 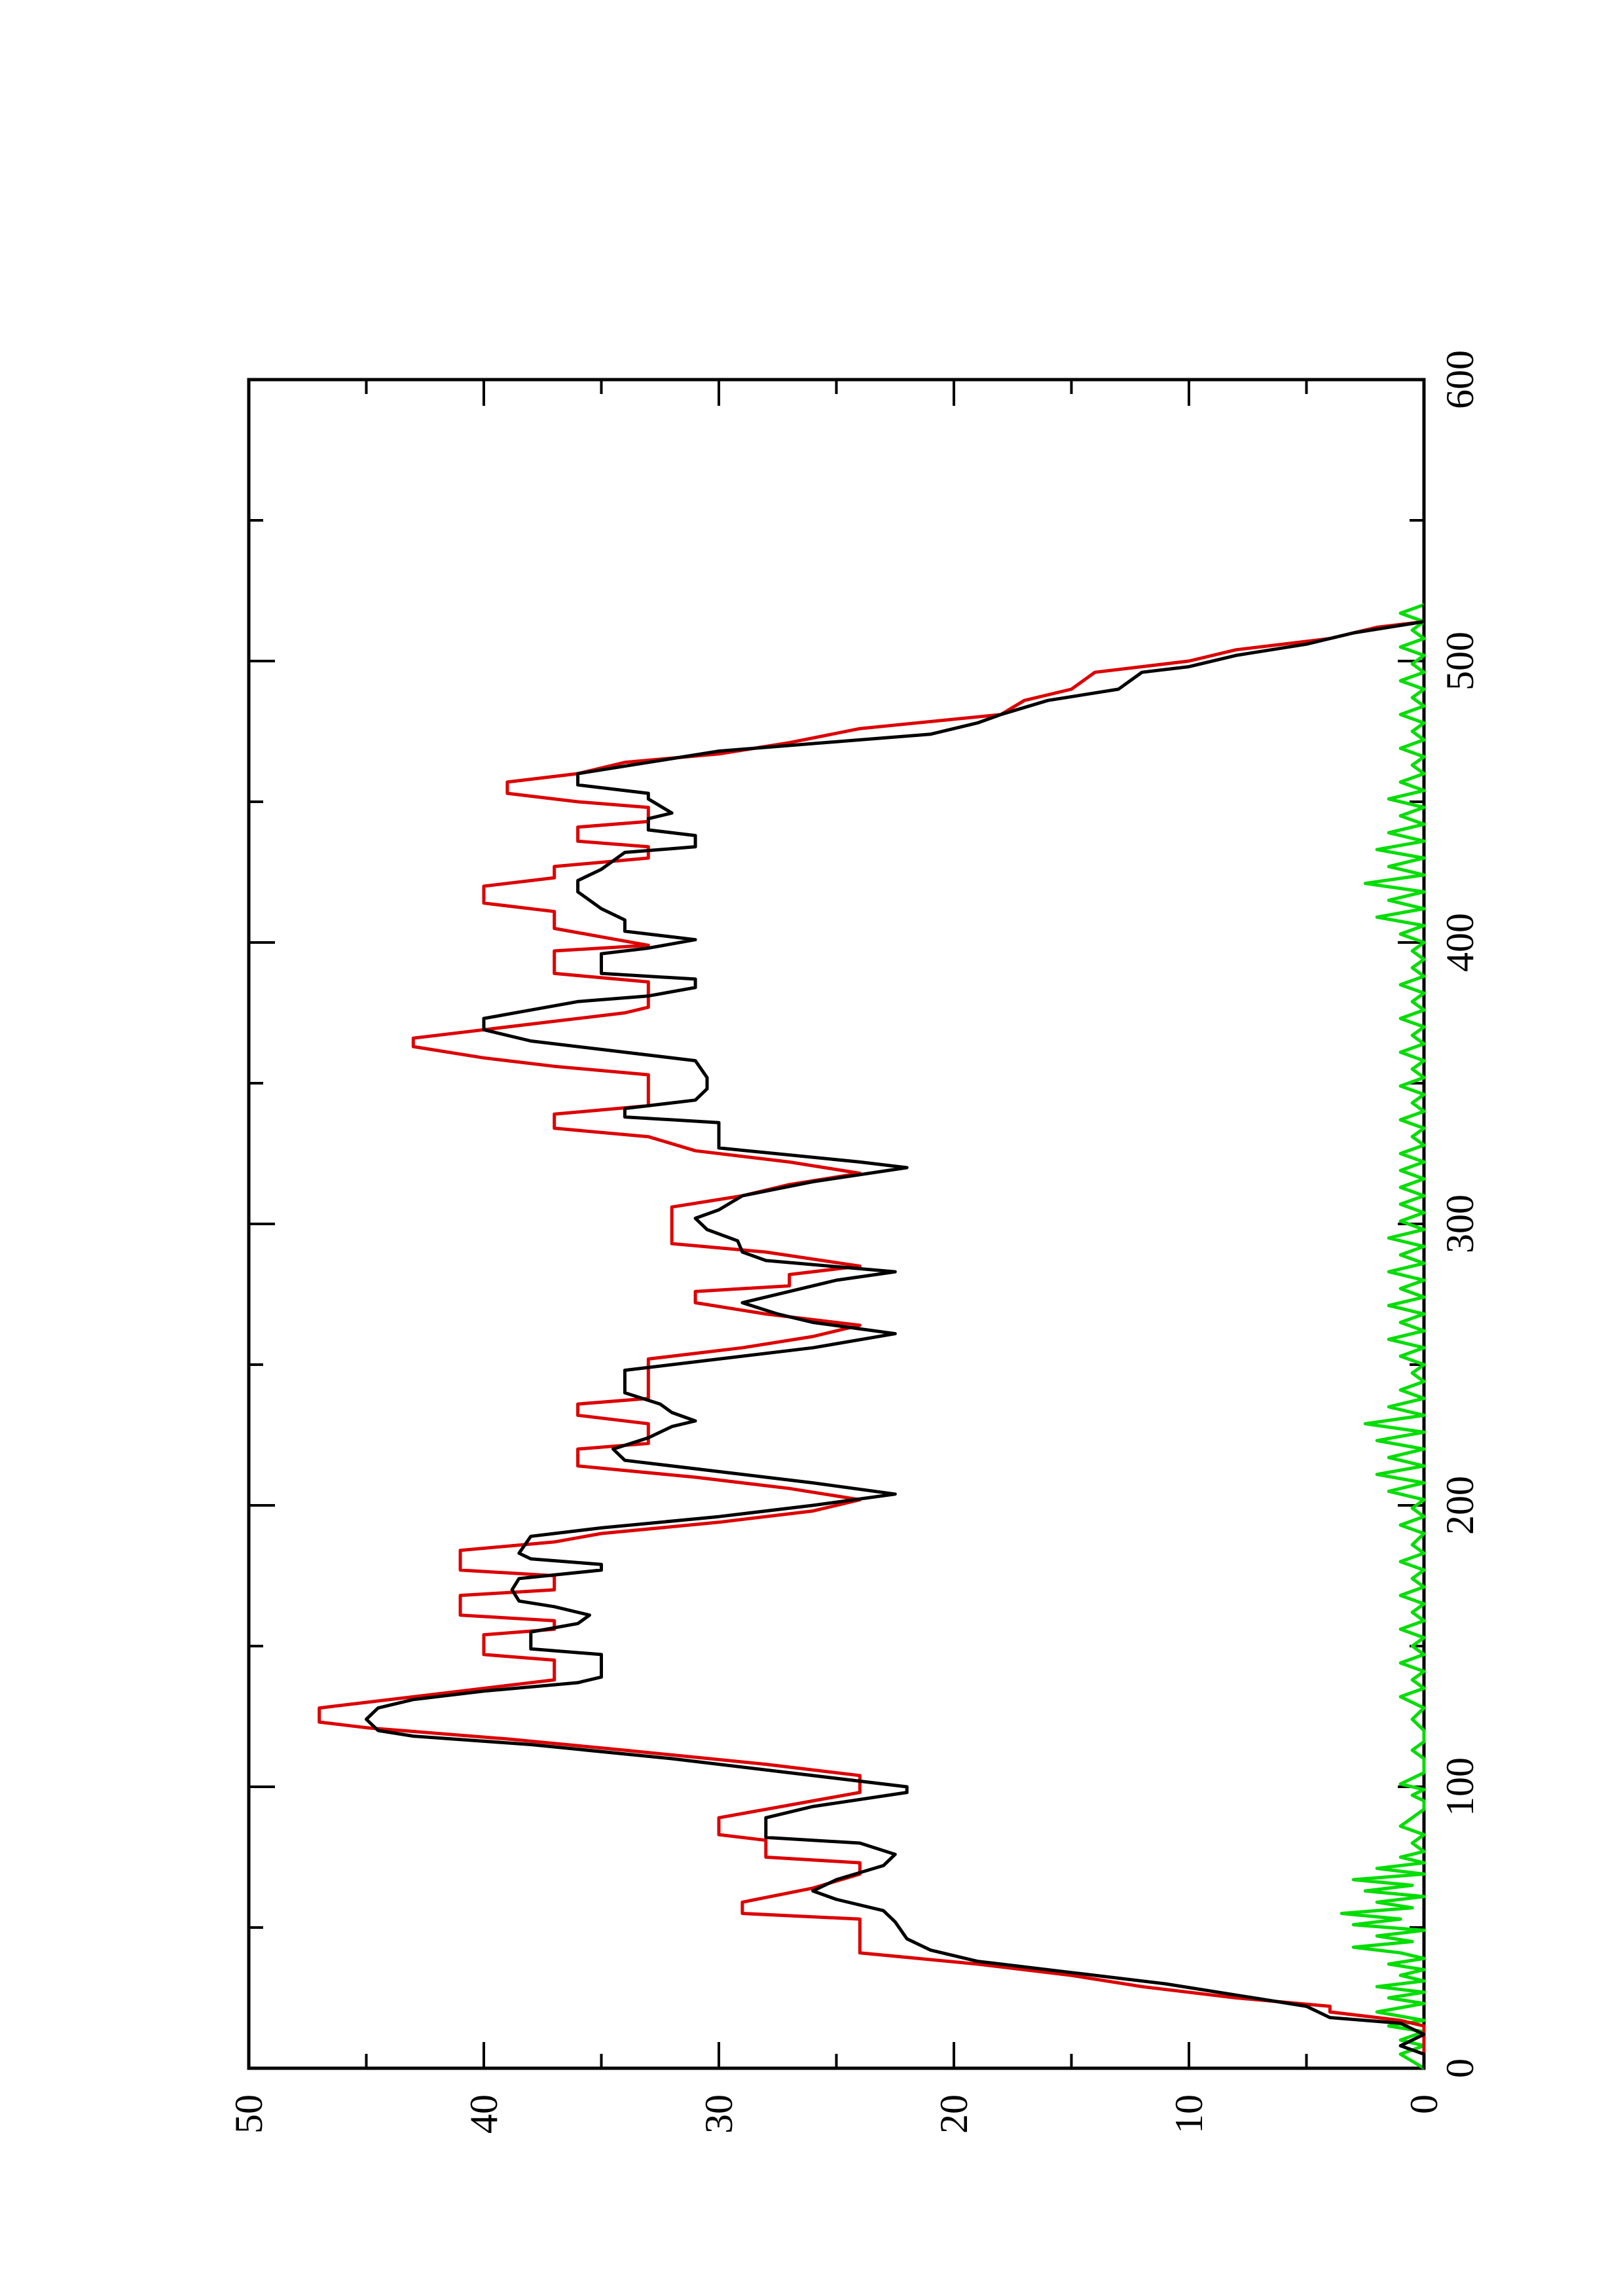 I want to click on x-tick-label: 400, so click(x=1460, y=942).